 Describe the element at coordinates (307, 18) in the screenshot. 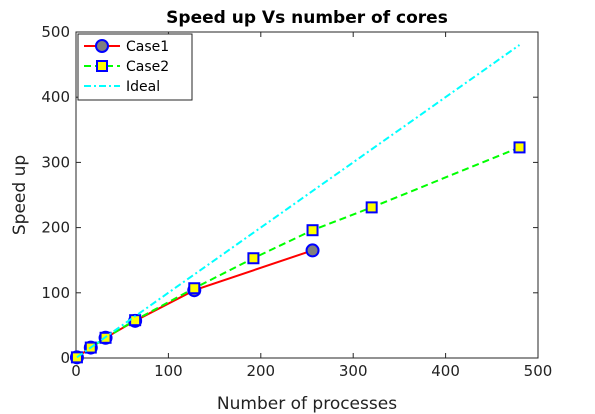

I see `chart-title: Speed up Vs number of cores` at that location.